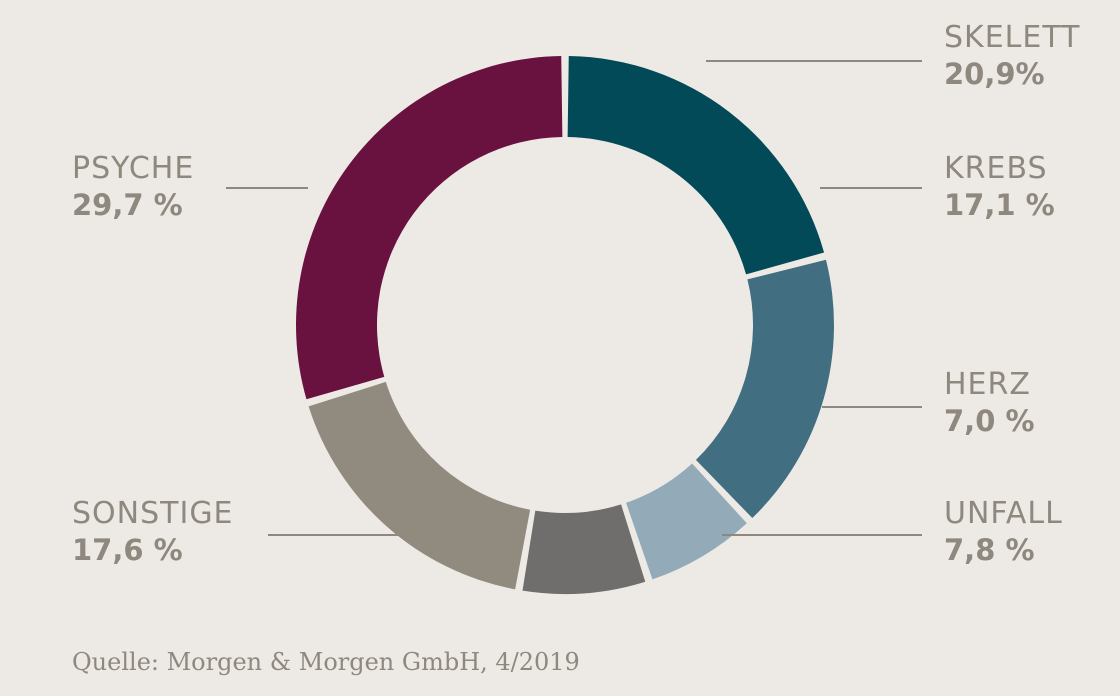 The height and width of the screenshot is (696, 1120). I want to click on slice-unfall, so click(584, 549).